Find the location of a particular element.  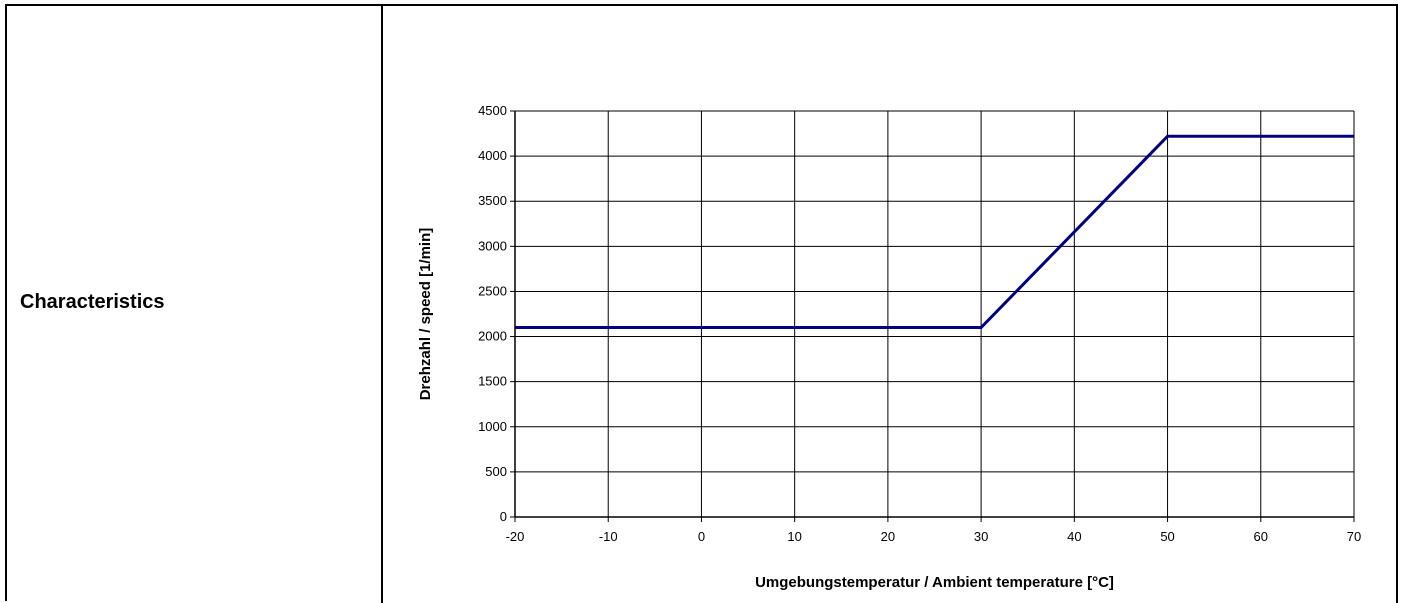

table-right-border is located at coordinates (1397, 303).